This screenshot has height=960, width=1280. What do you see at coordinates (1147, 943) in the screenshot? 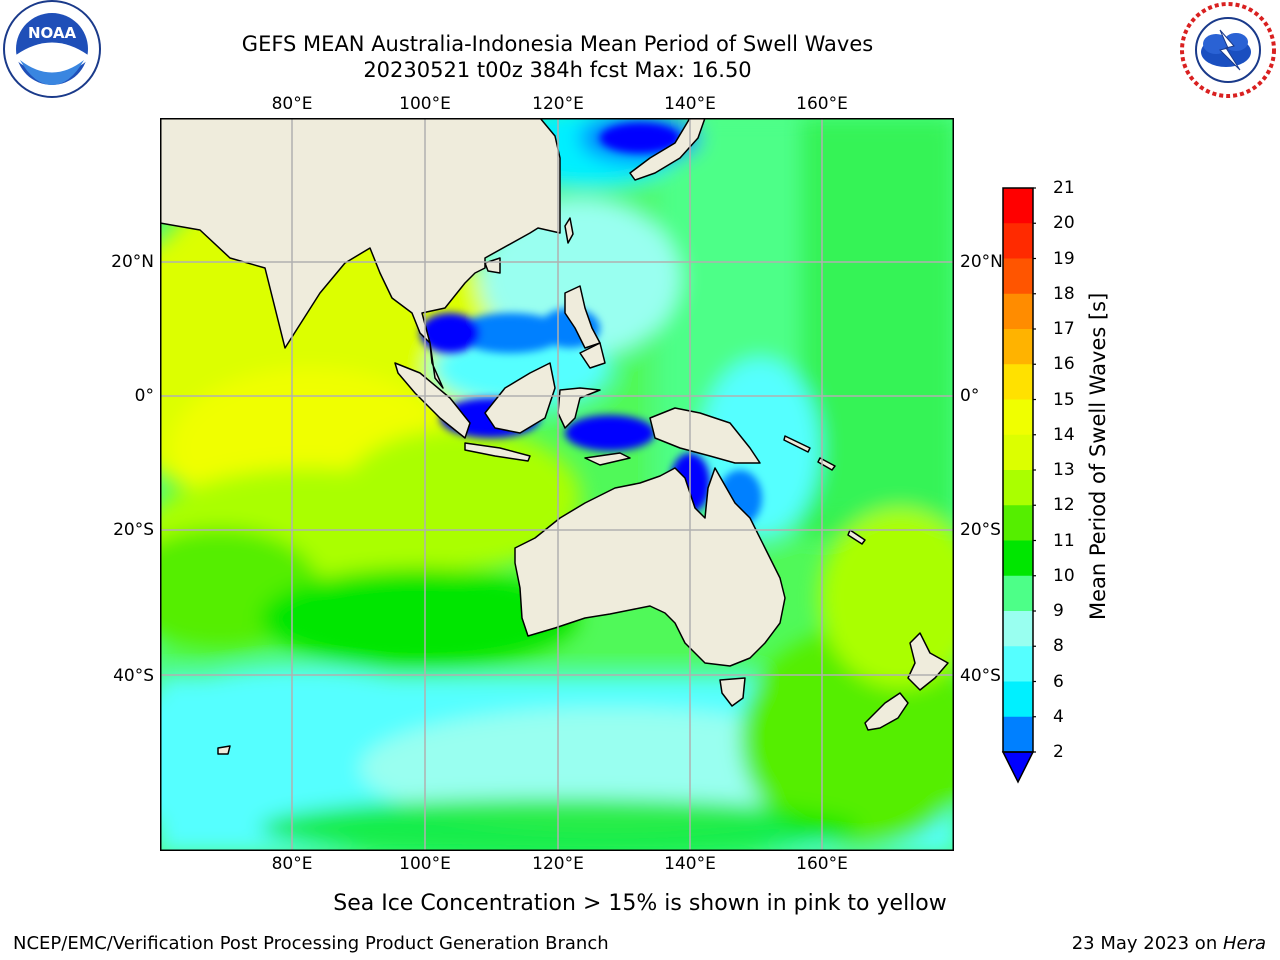
I see `footer-date-text: 23 May 2023 on` at bounding box center [1147, 943].